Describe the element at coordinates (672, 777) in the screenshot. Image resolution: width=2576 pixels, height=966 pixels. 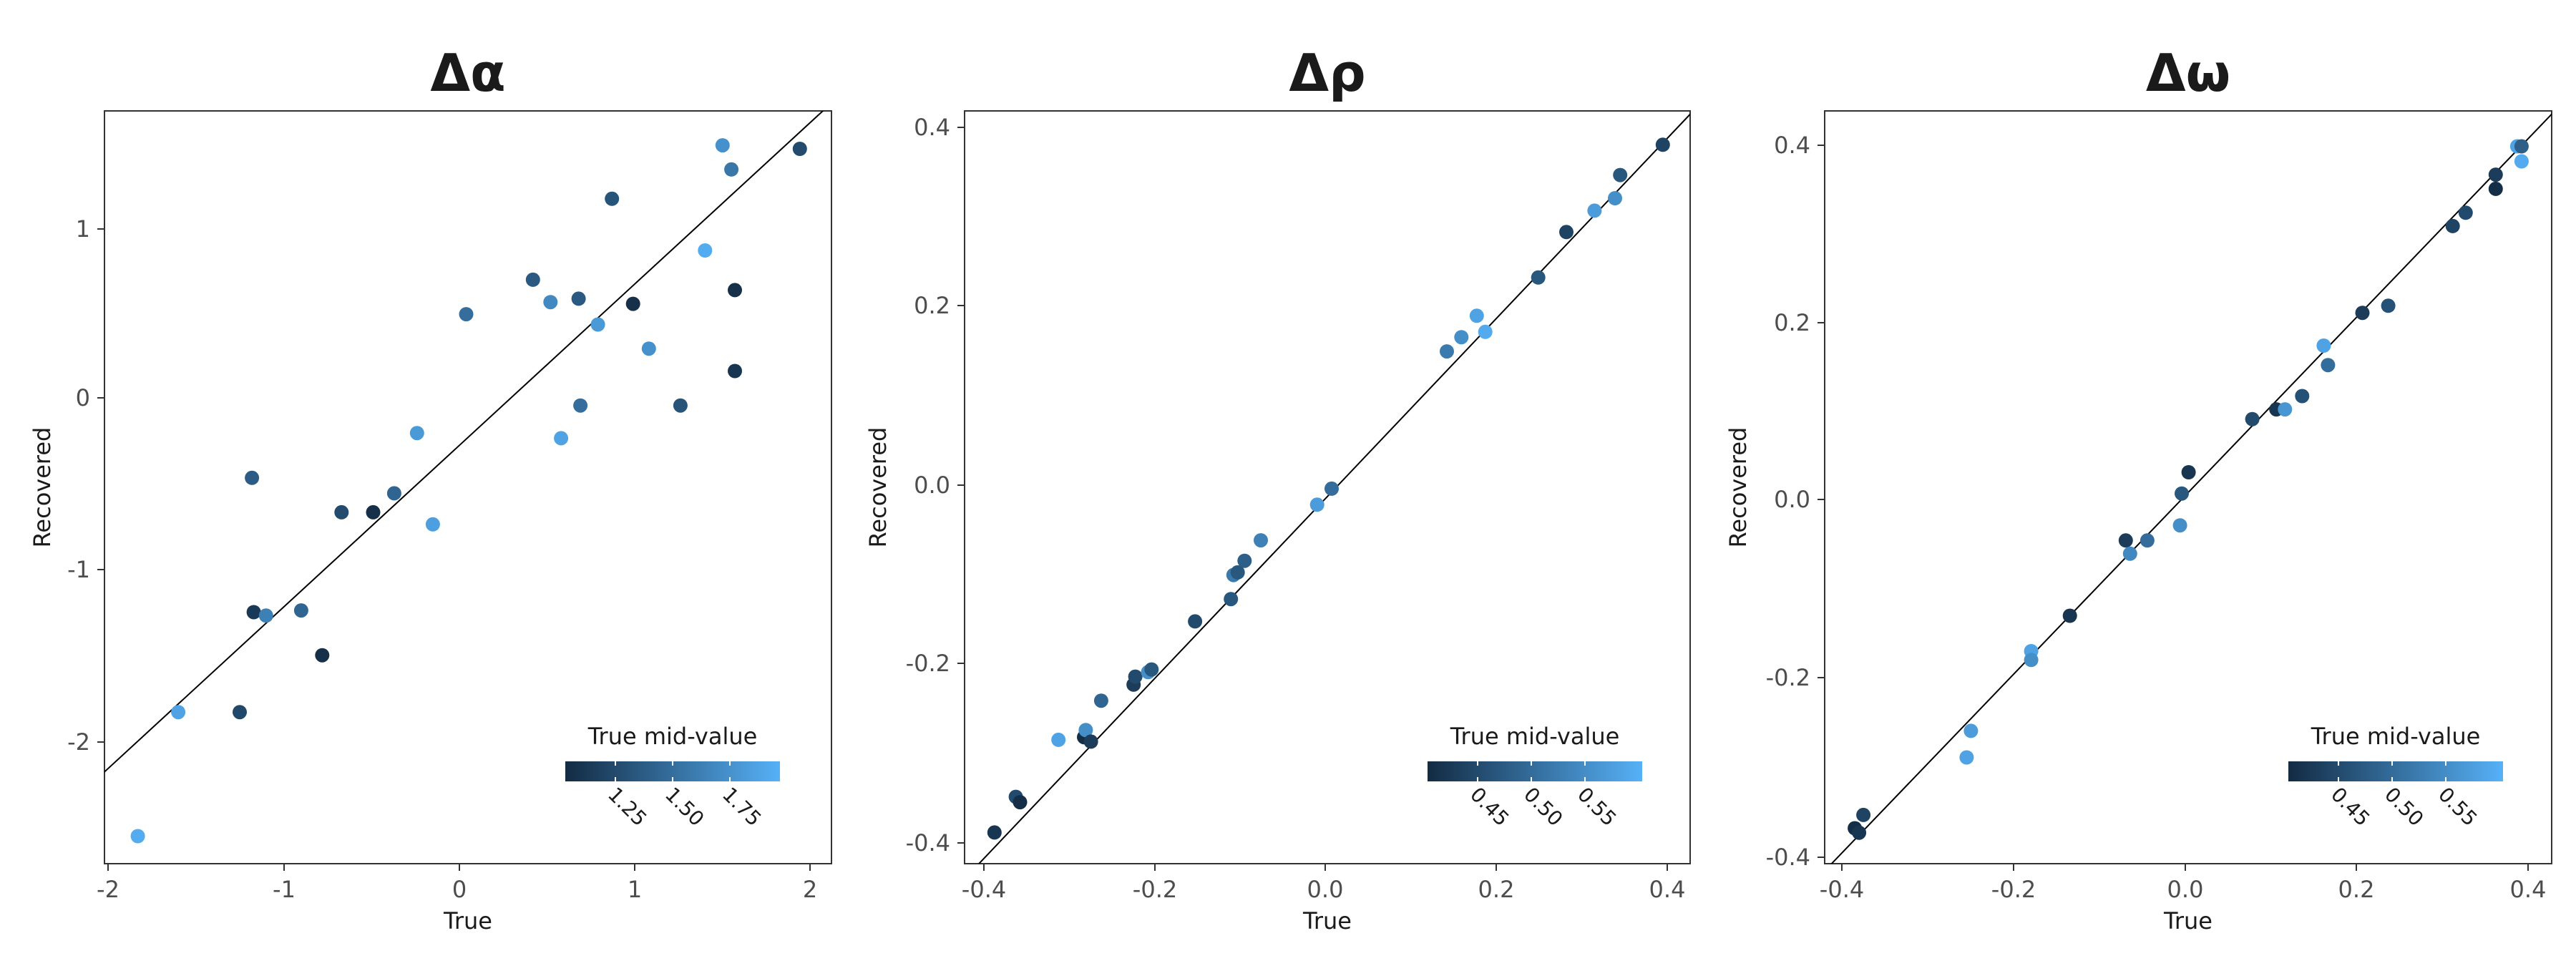
I see `legend: True mid-value 1.25 1.50 1.75` at that location.